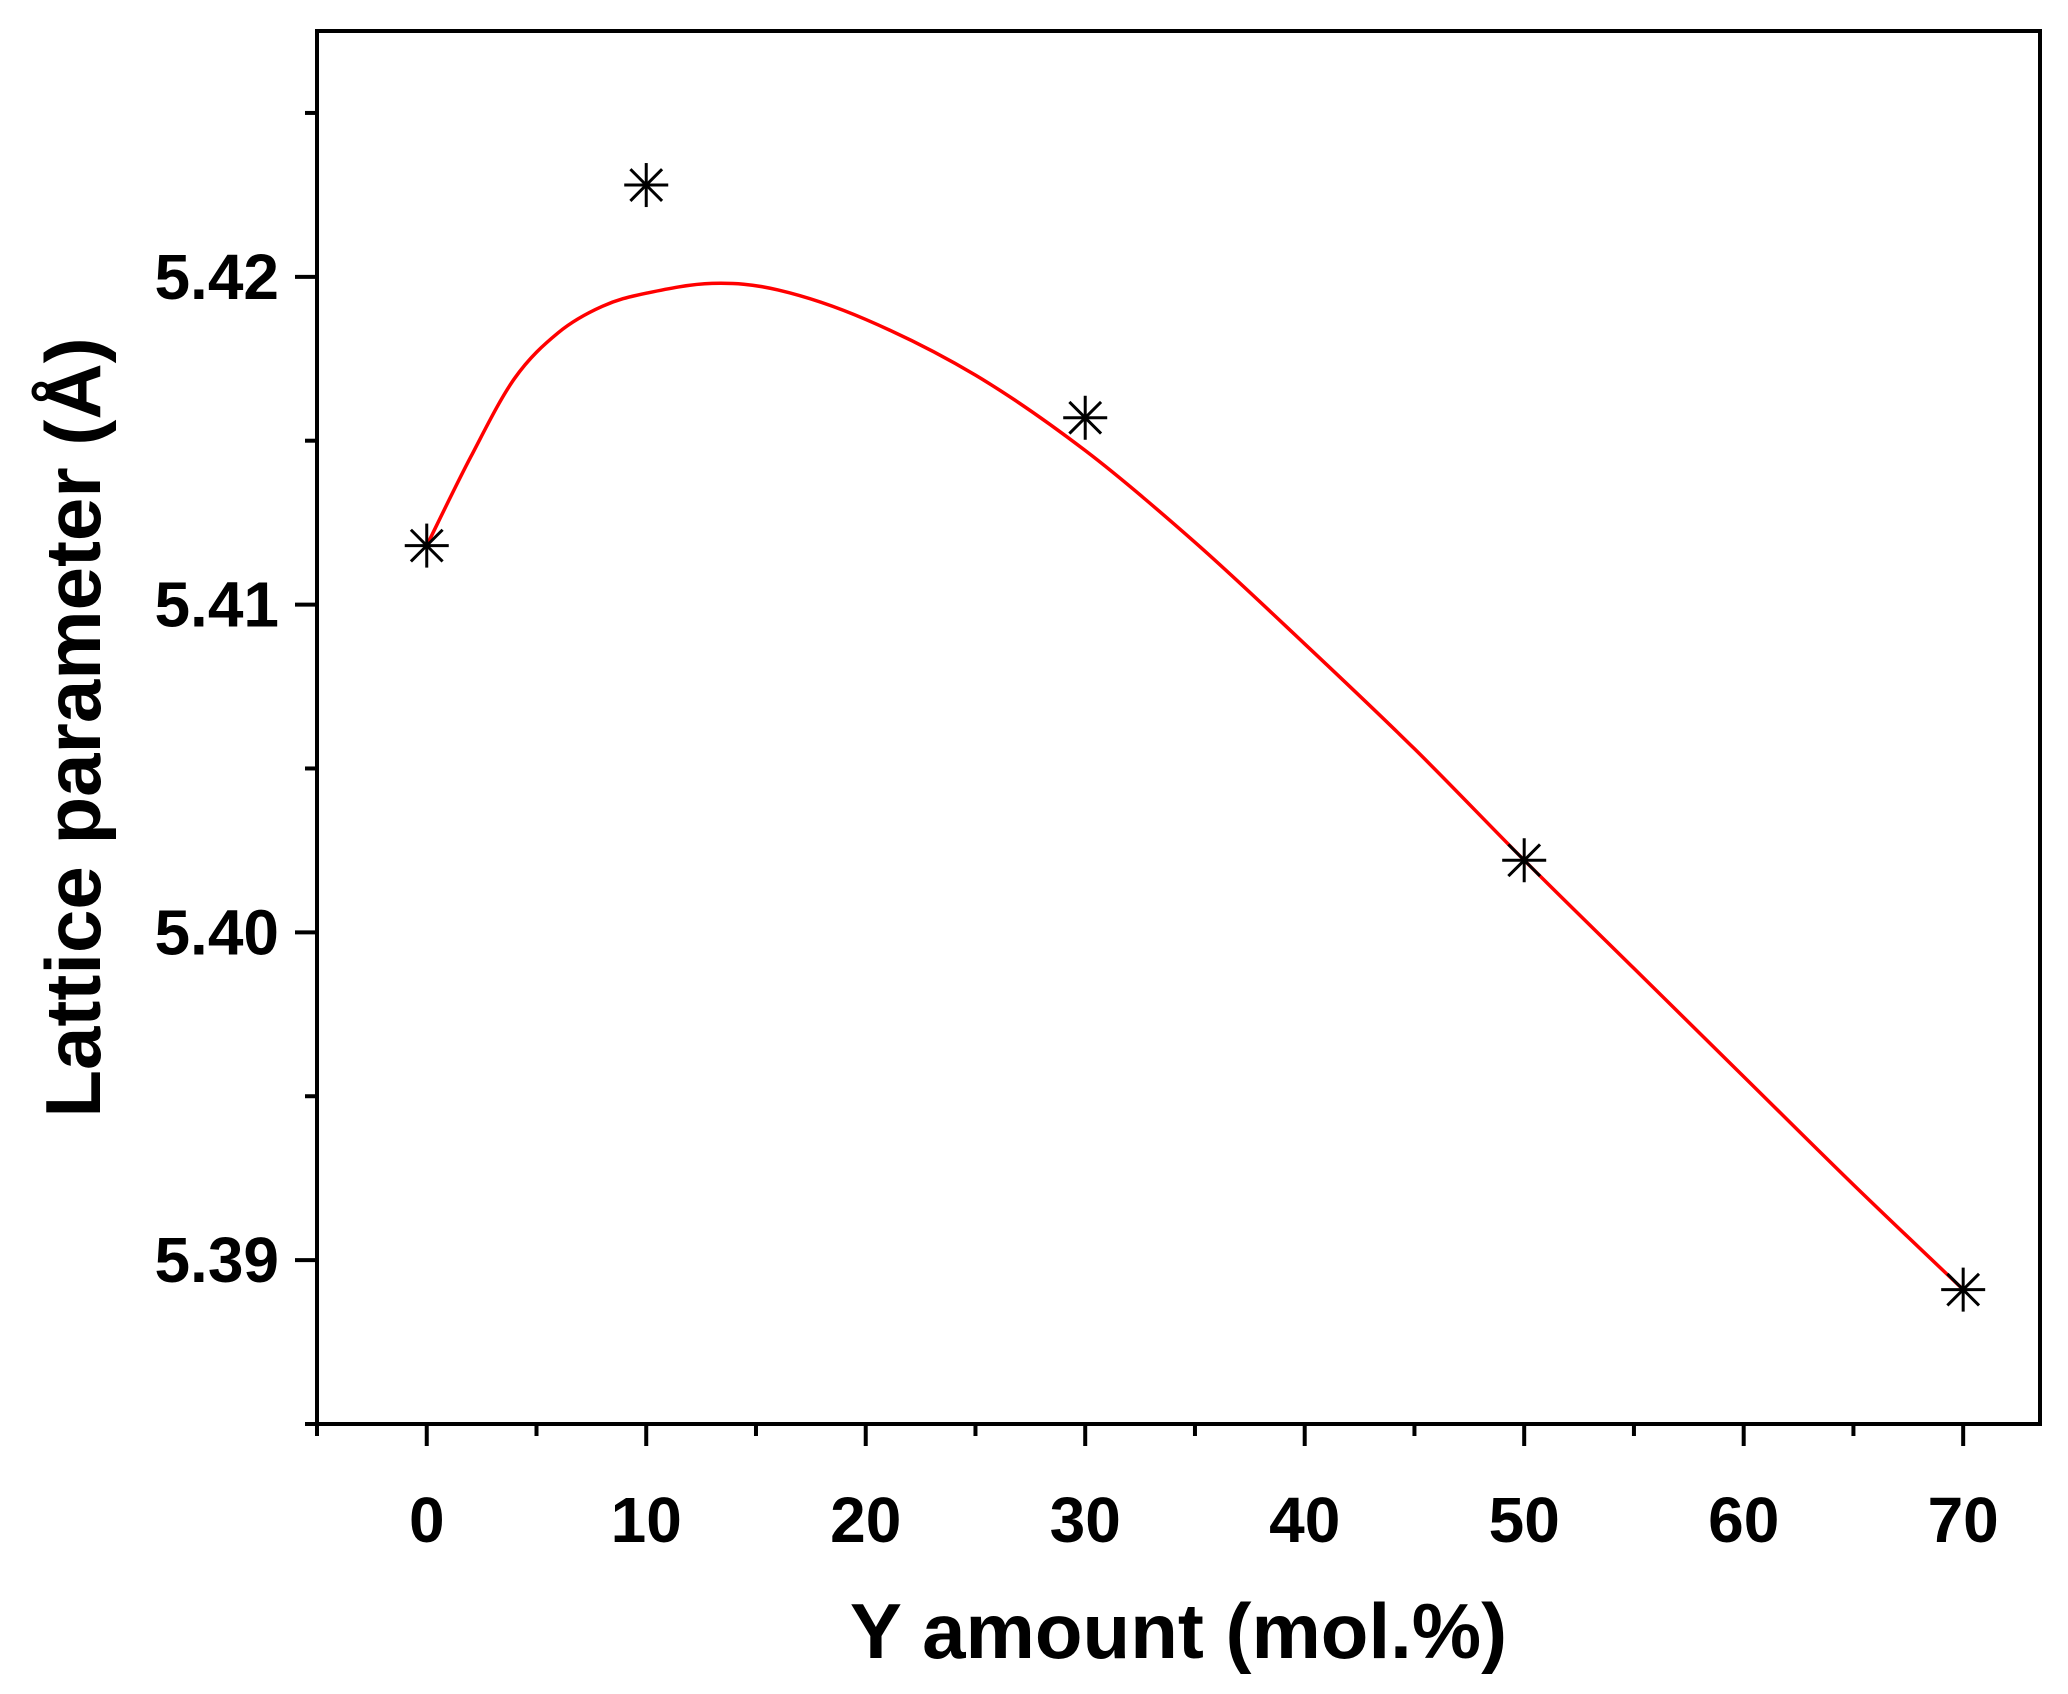  What do you see at coordinates (1743, 1520) in the screenshot?
I see `x-tick-label: 60` at bounding box center [1743, 1520].